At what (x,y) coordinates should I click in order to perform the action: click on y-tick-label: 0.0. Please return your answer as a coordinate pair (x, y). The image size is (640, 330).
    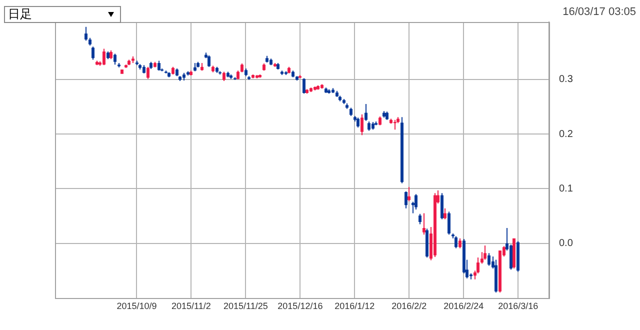
    Looking at the image, I should click on (566, 244).